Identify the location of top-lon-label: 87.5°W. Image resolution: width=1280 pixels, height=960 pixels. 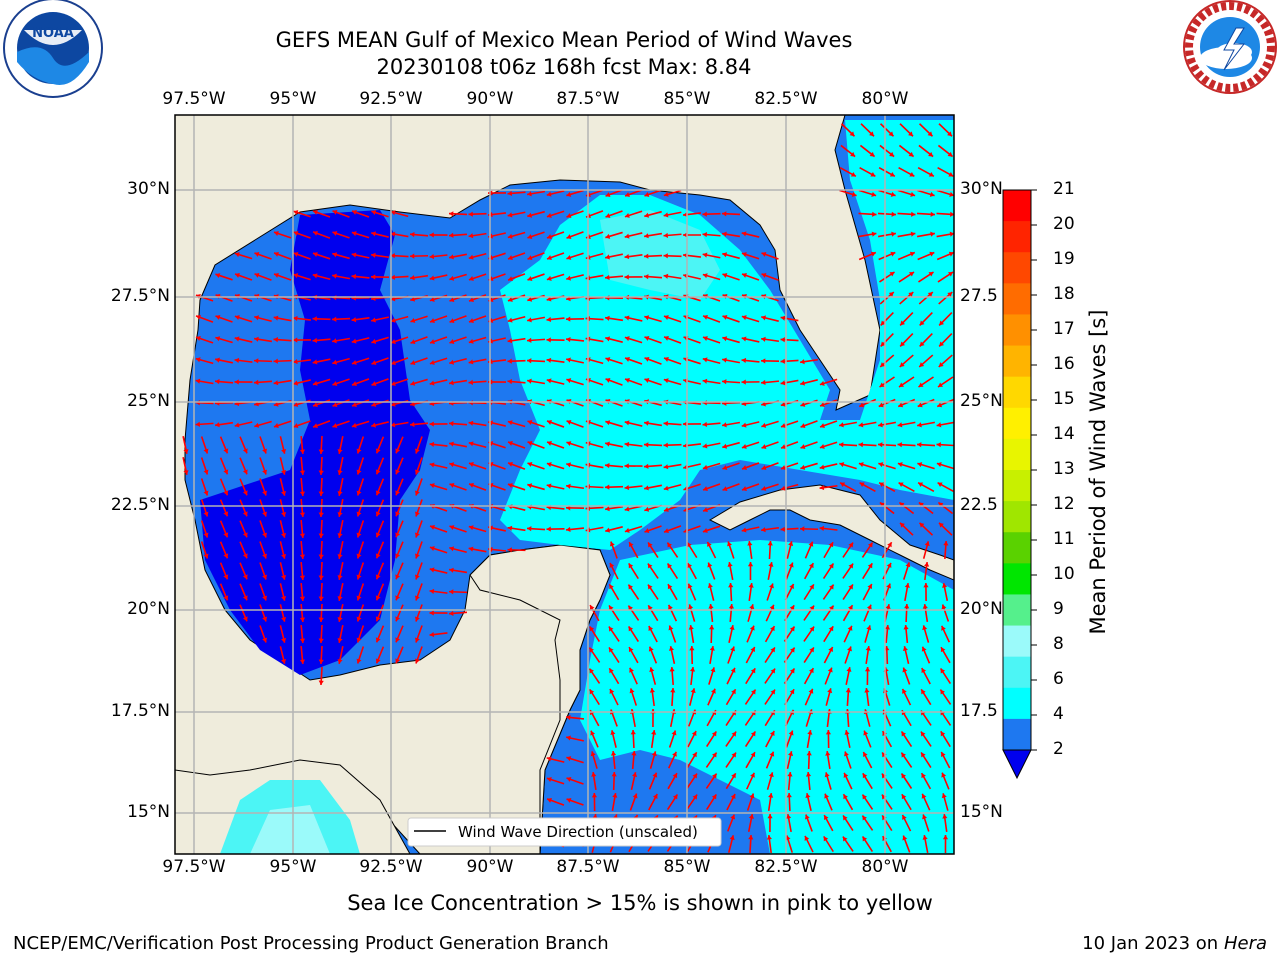
(588, 99).